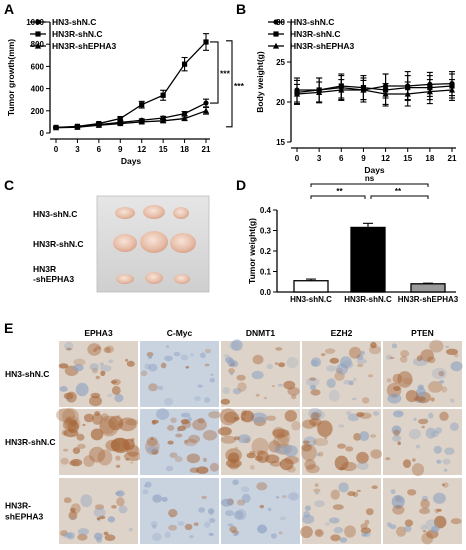  What do you see at coordinates (38, 22) in the screenshot?
I see `legend-marker` at bounding box center [38, 22].